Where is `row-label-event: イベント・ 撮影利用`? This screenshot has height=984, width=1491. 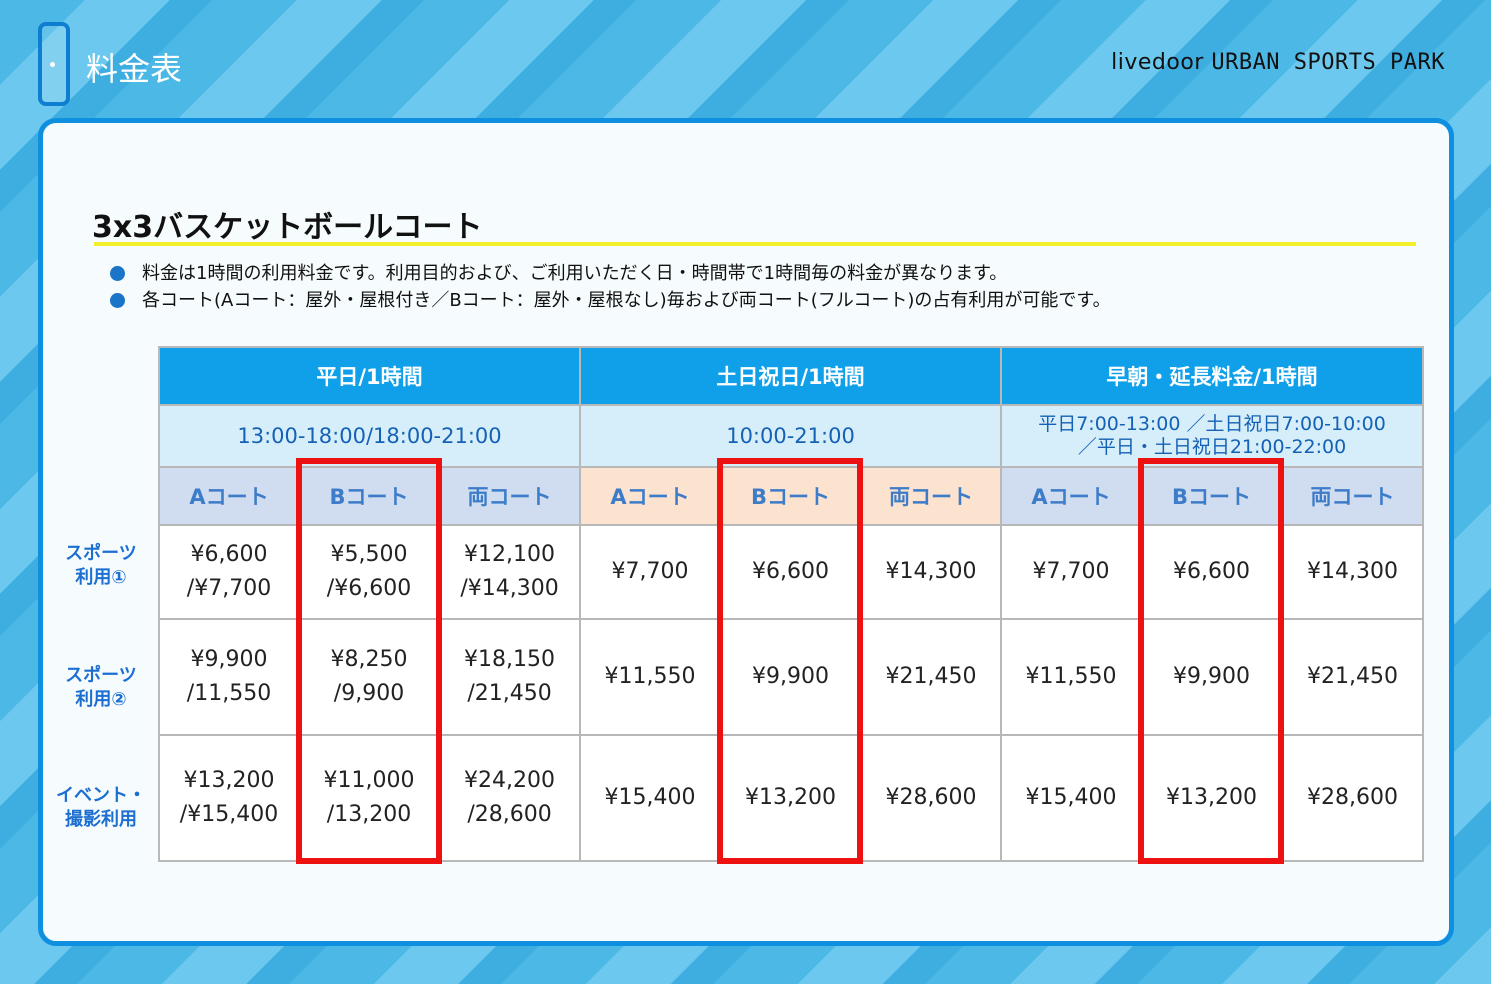 row-label-event: イベント・ 撮影利用 is located at coordinates (101, 808).